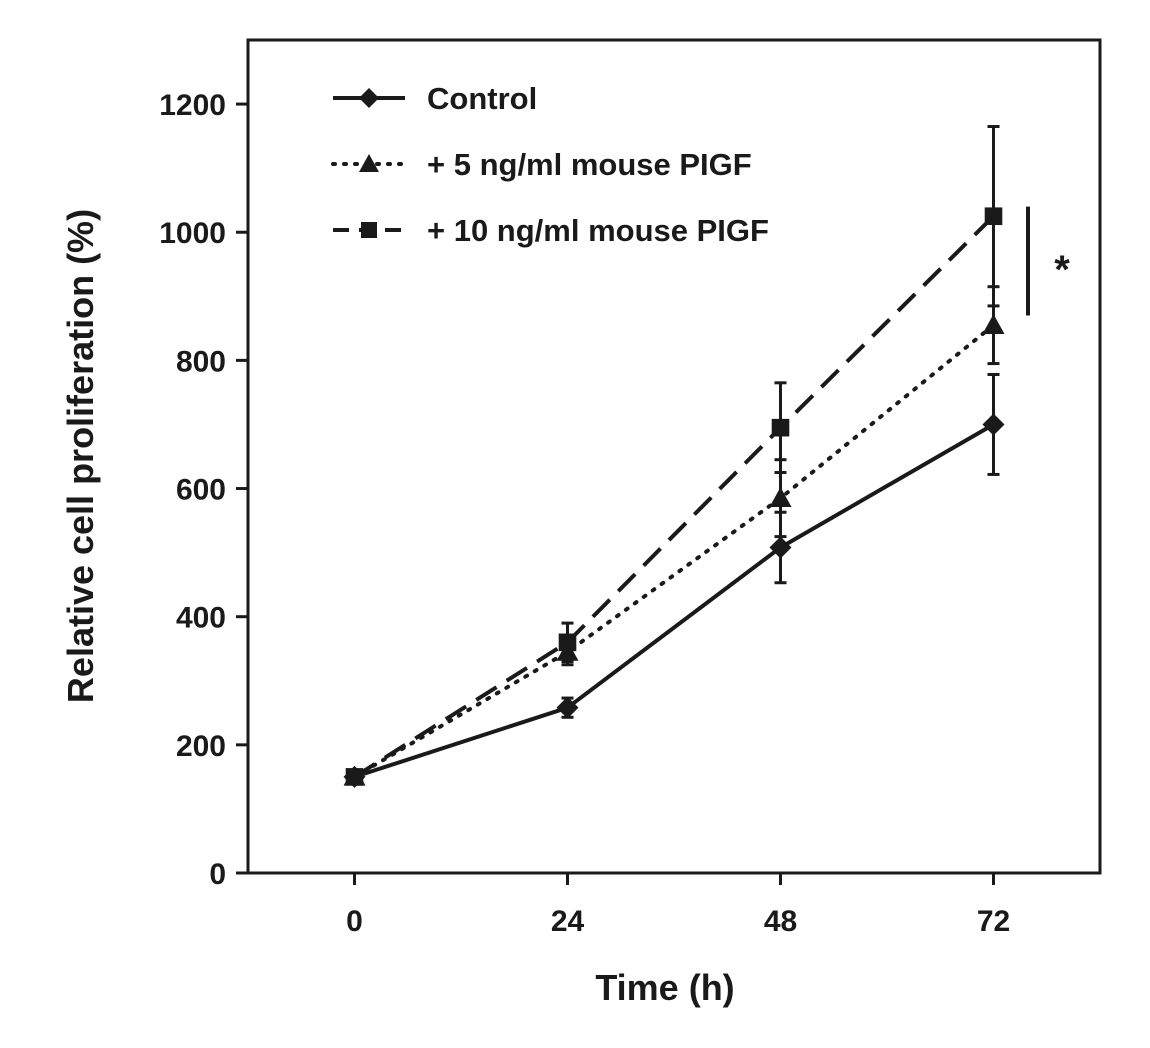 Image resolution: width=1150 pixels, height=1048 pixels. I want to click on x-tick-label: 24, so click(568, 921).